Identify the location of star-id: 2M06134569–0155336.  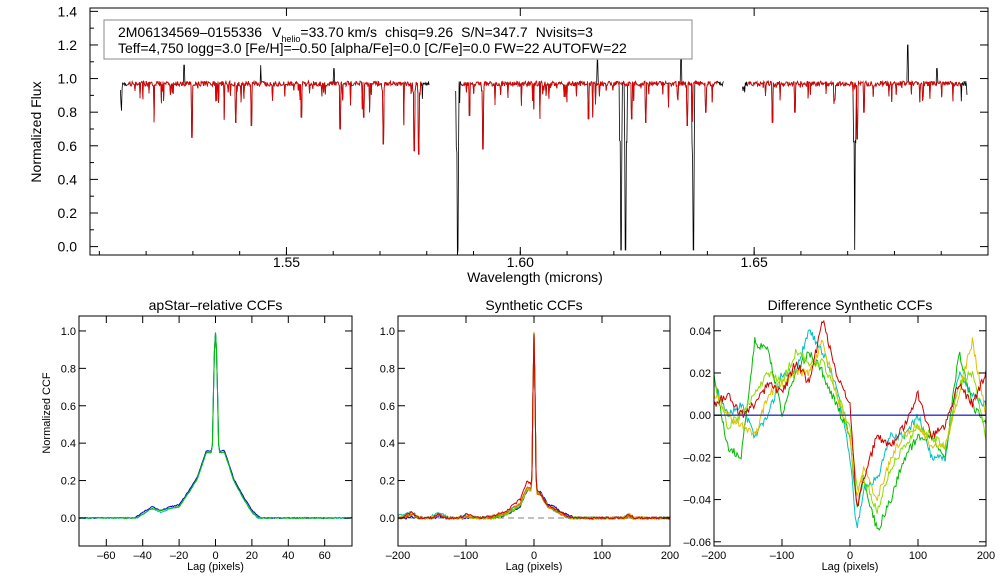
(190, 32).